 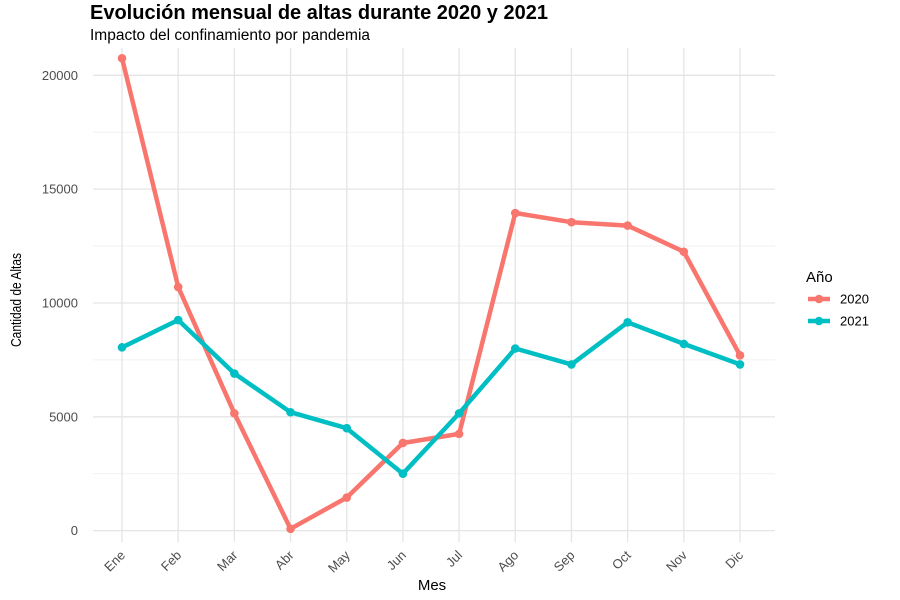 What do you see at coordinates (230, 35) in the screenshot?
I see `chart-subtitle: Impacto del confinamiento por pandemia` at bounding box center [230, 35].